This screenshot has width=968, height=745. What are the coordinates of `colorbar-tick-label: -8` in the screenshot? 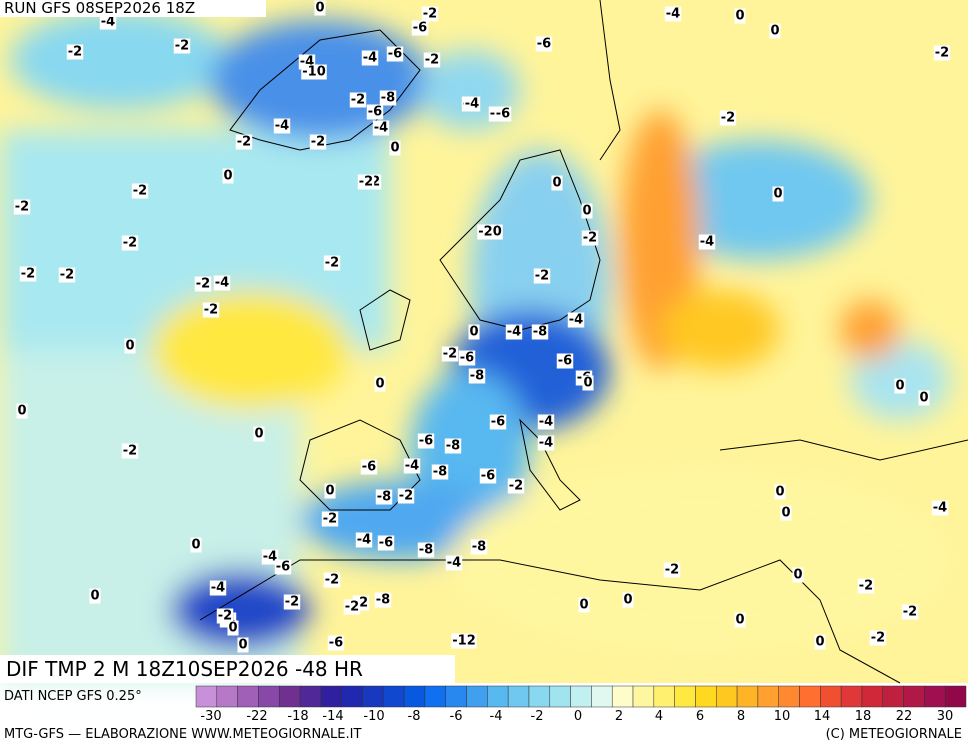 It's located at (414, 716).